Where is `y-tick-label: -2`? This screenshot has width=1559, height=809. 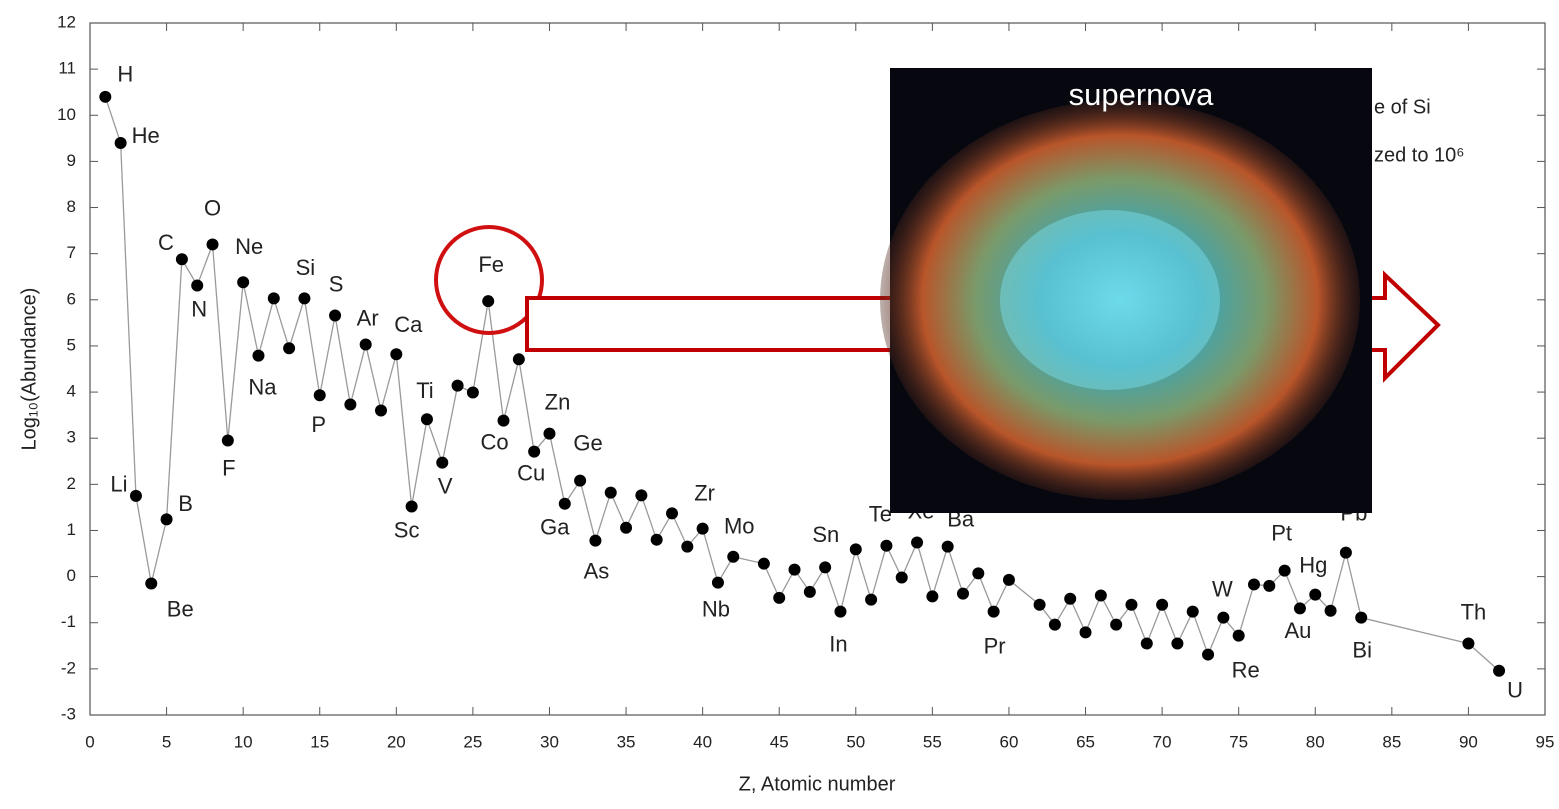 y-tick-label: -2 is located at coordinates (68, 667).